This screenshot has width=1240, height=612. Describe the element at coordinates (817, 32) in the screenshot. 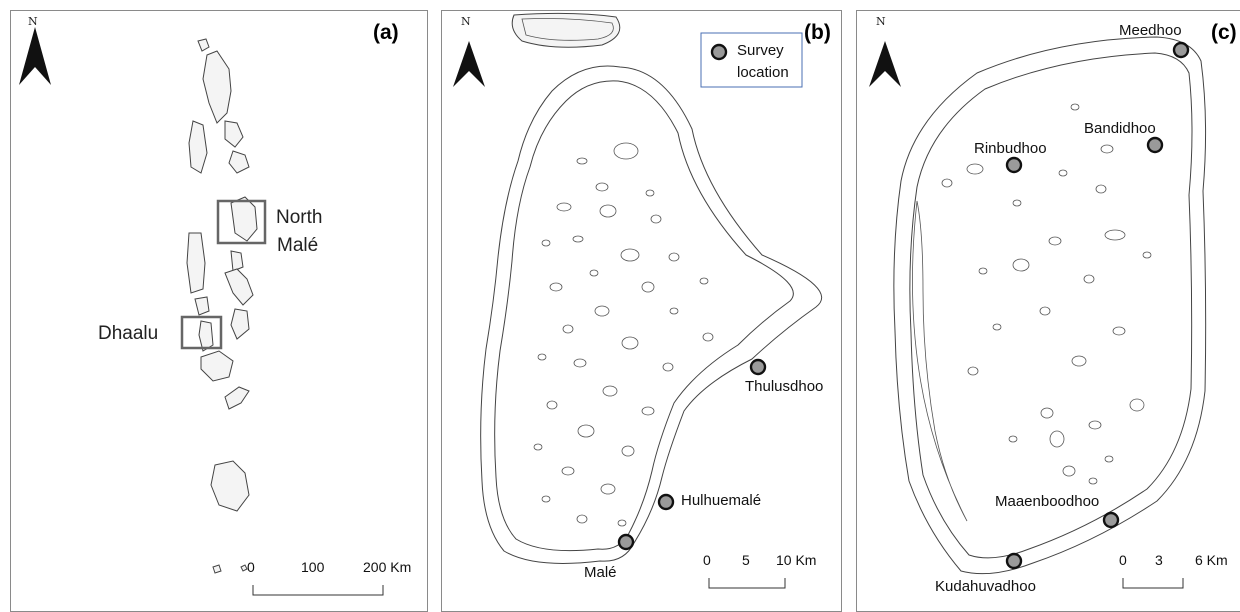

I see `panel-label-b: (b)` at that location.